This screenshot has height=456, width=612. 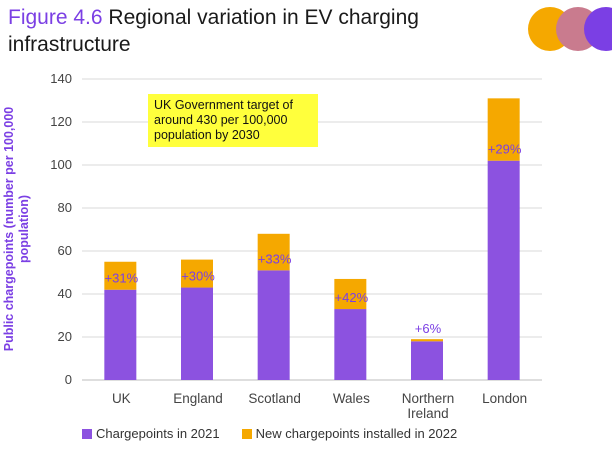 What do you see at coordinates (274, 398) in the screenshot?
I see `x-tick-label-2: Scotland` at bounding box center [274, 398].